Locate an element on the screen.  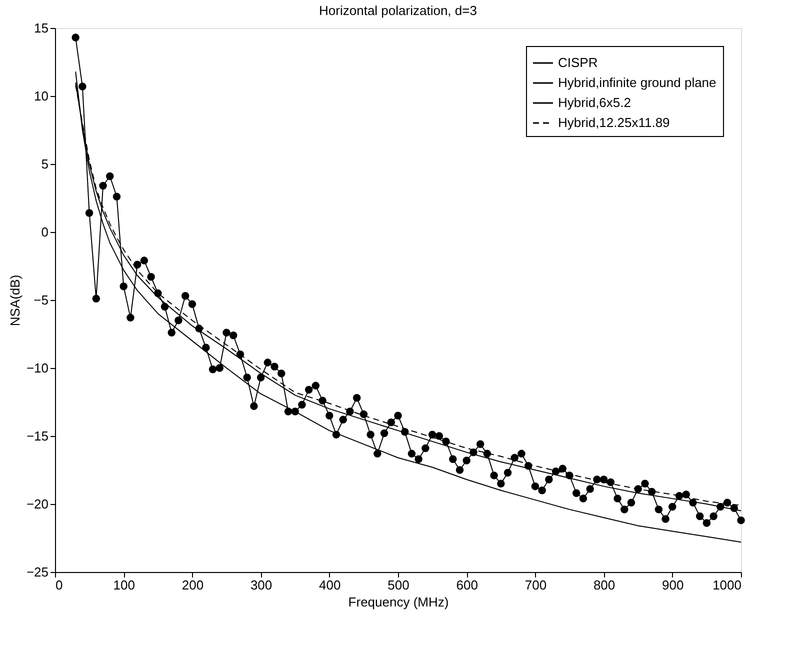
legend-label: Hybrid,12.25x11.89 is located at coordinates (614, 122).